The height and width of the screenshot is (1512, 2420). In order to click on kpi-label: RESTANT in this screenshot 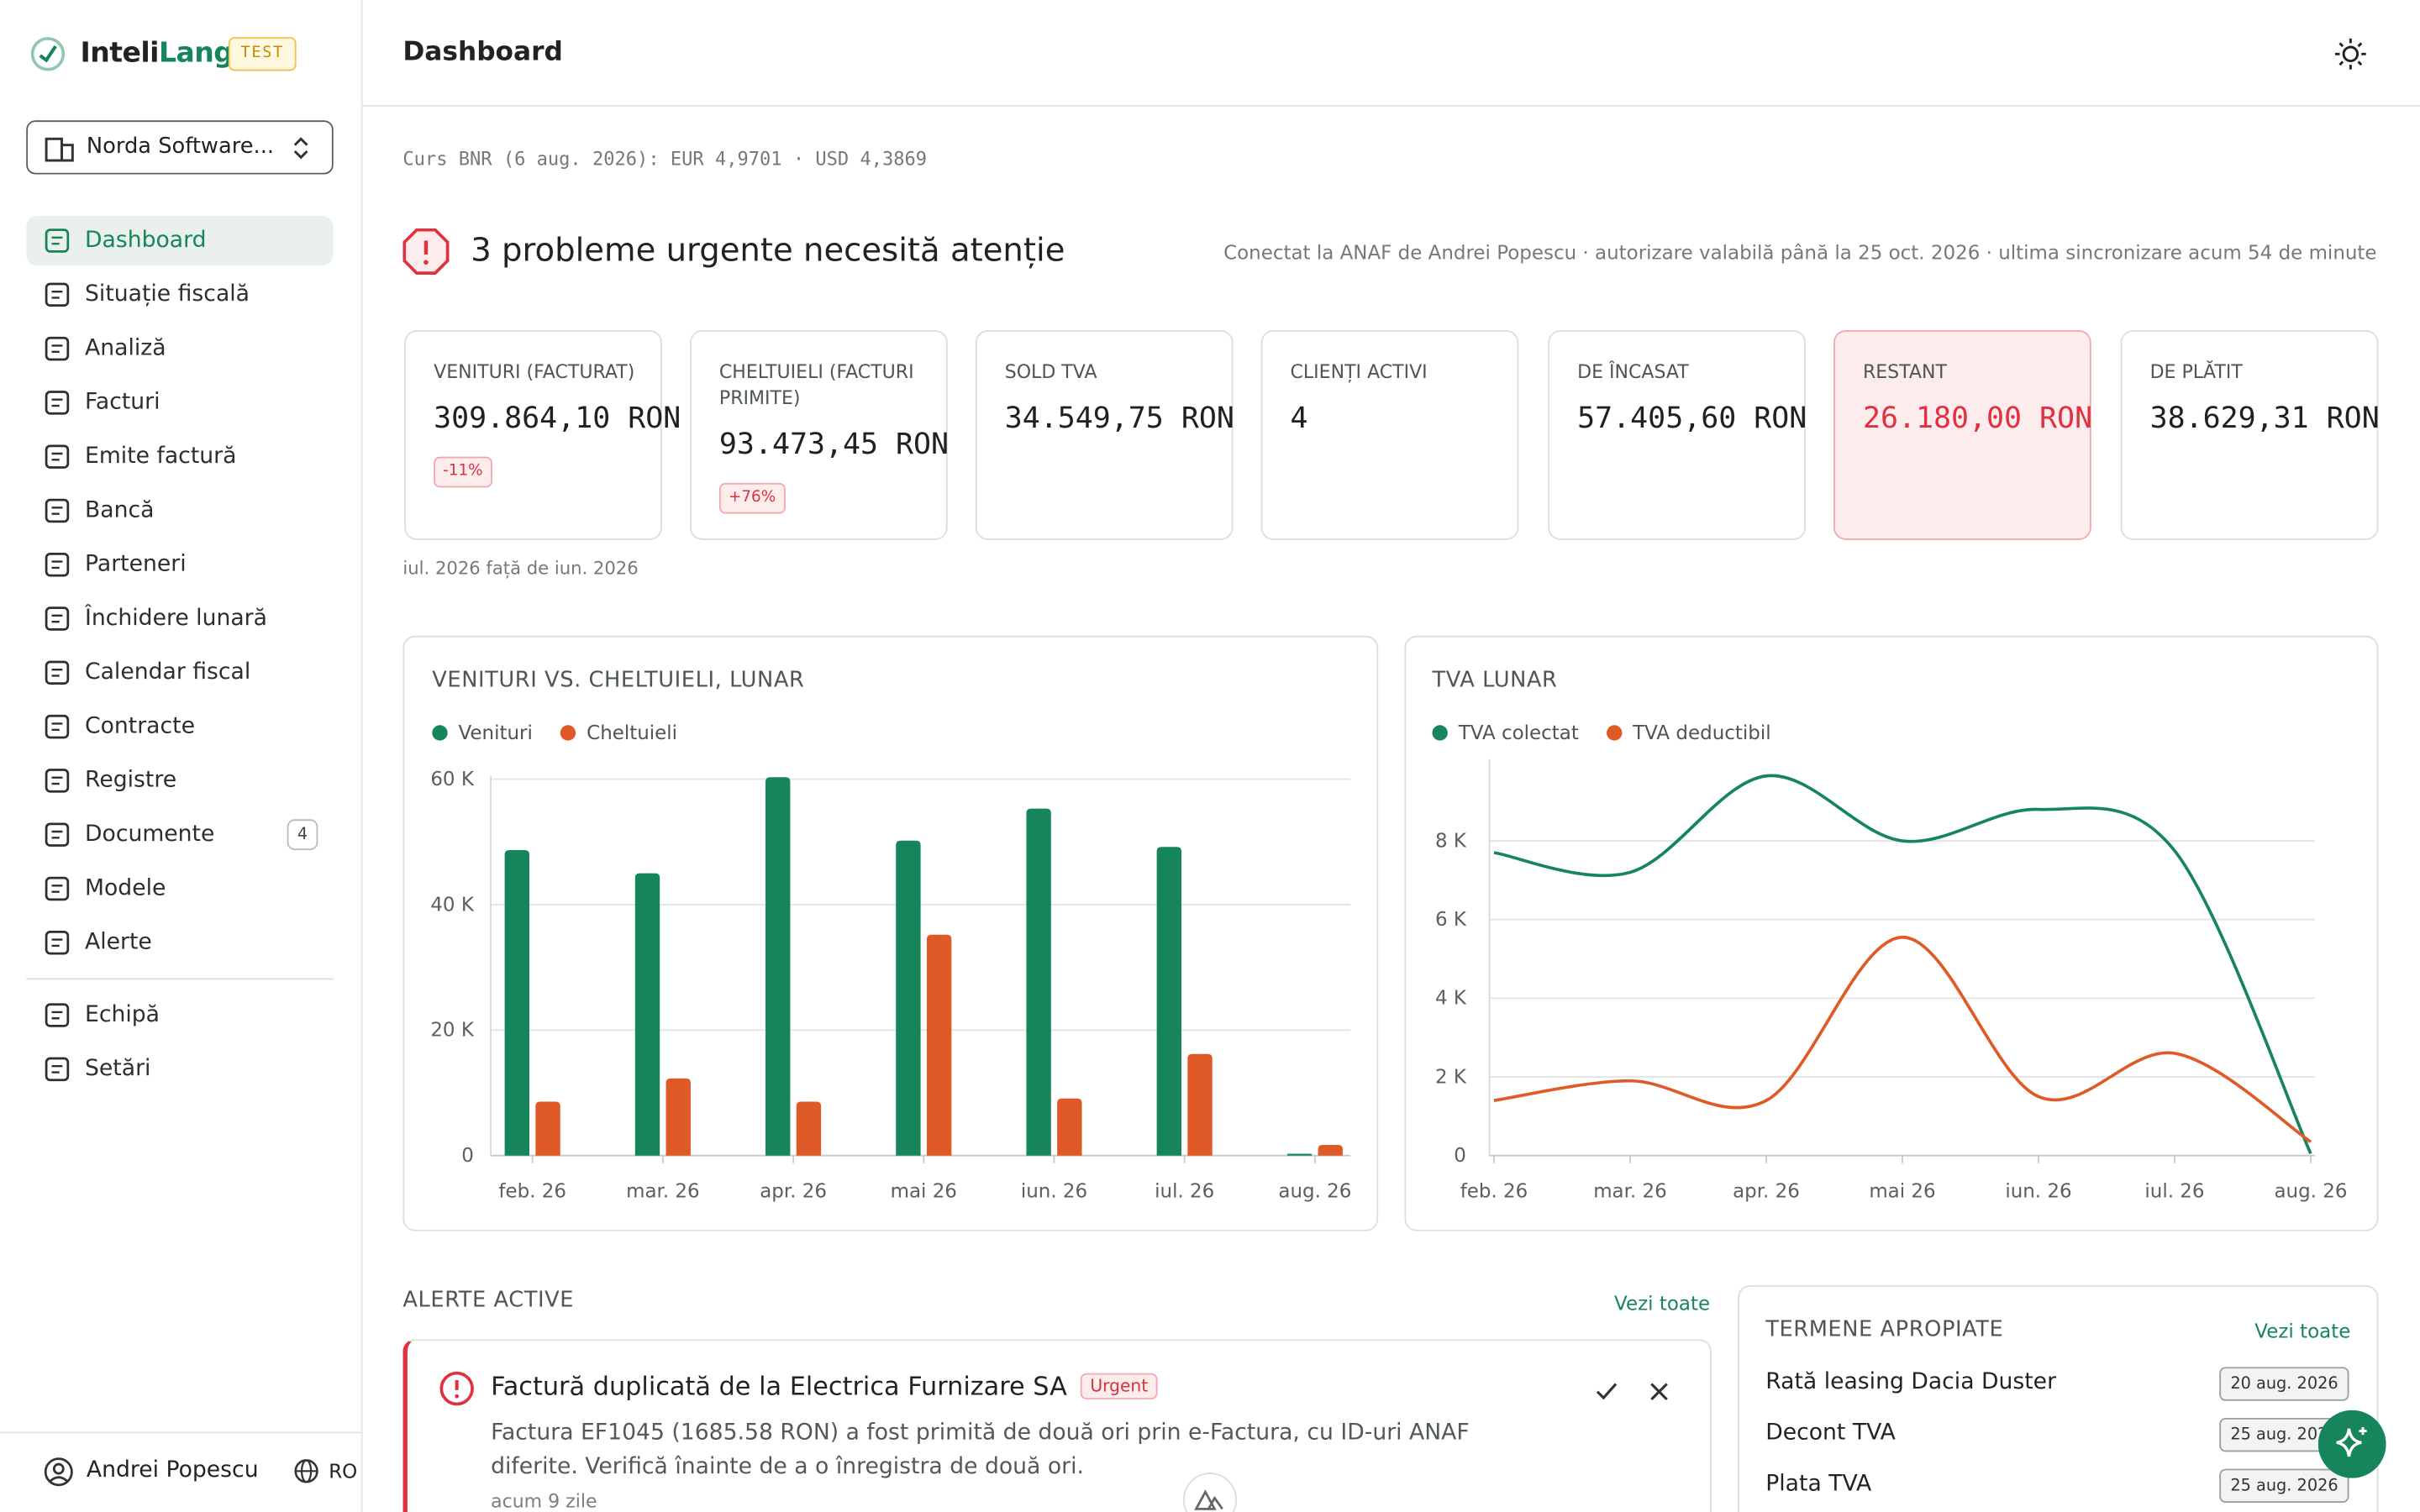, I will do `click(1905, 371)`.